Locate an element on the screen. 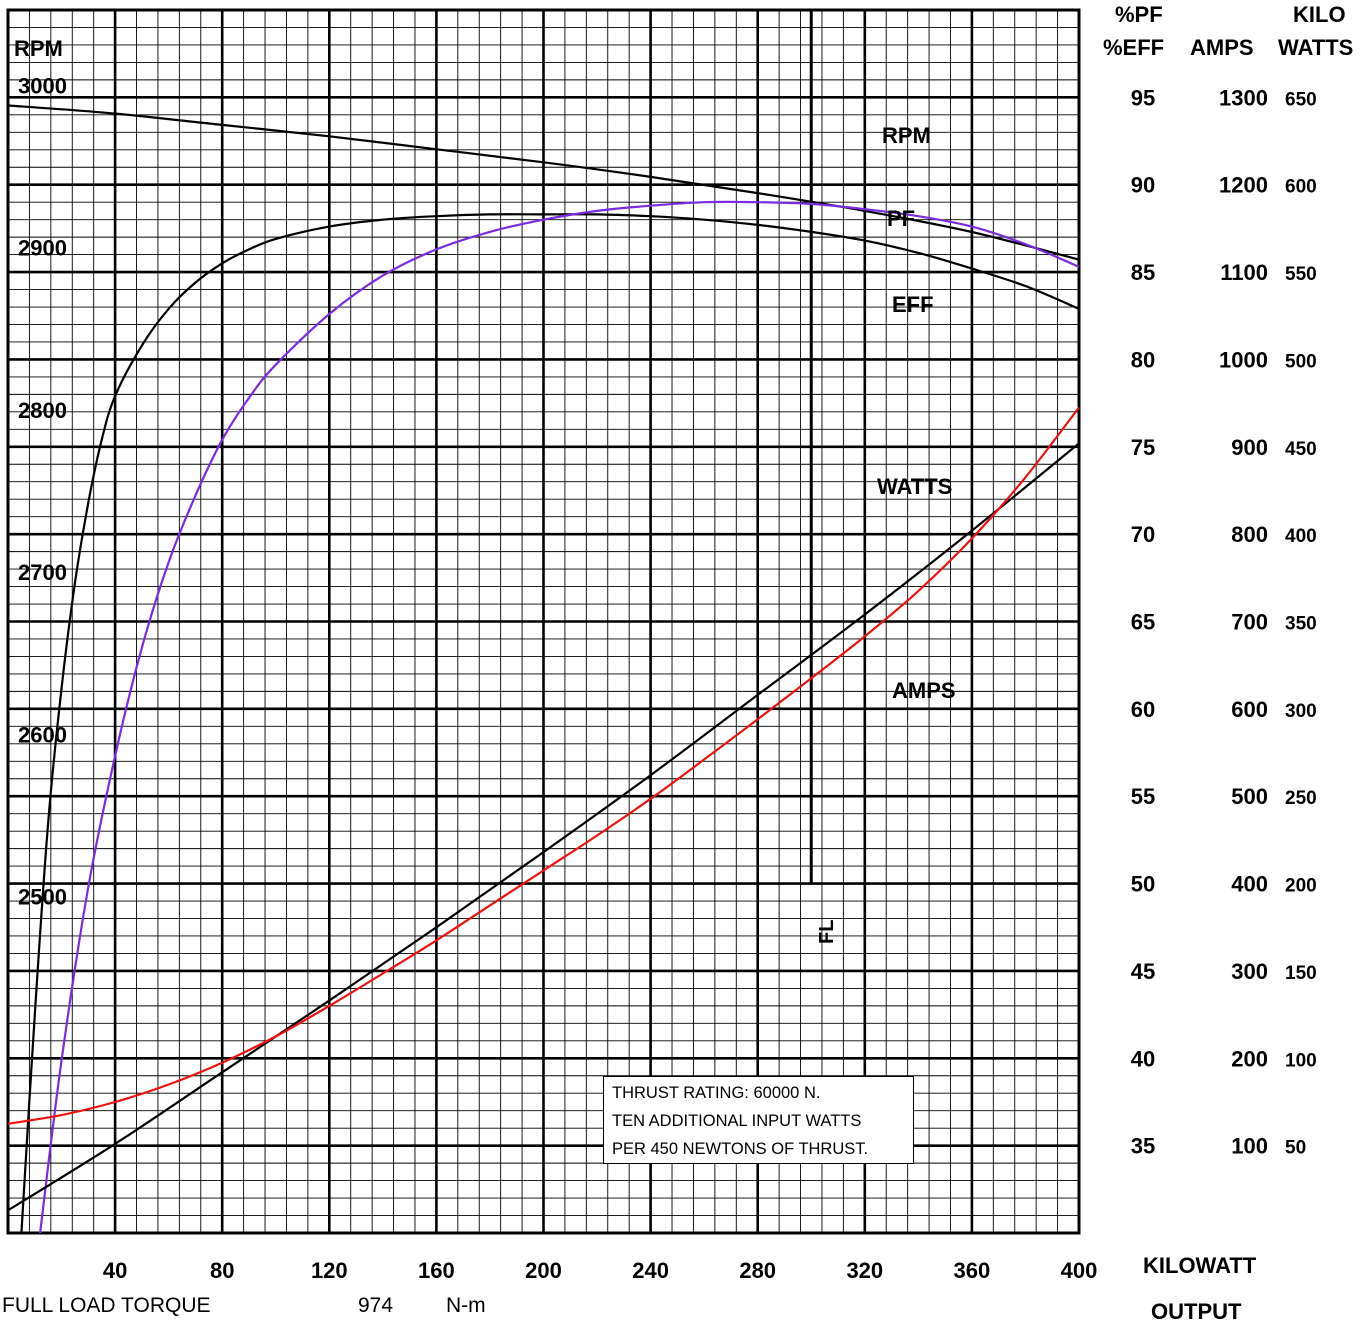 The width and height of the screenshot is (1371, 1324). rpm-tick-label: 2700 is located at coordinates (42, 572).